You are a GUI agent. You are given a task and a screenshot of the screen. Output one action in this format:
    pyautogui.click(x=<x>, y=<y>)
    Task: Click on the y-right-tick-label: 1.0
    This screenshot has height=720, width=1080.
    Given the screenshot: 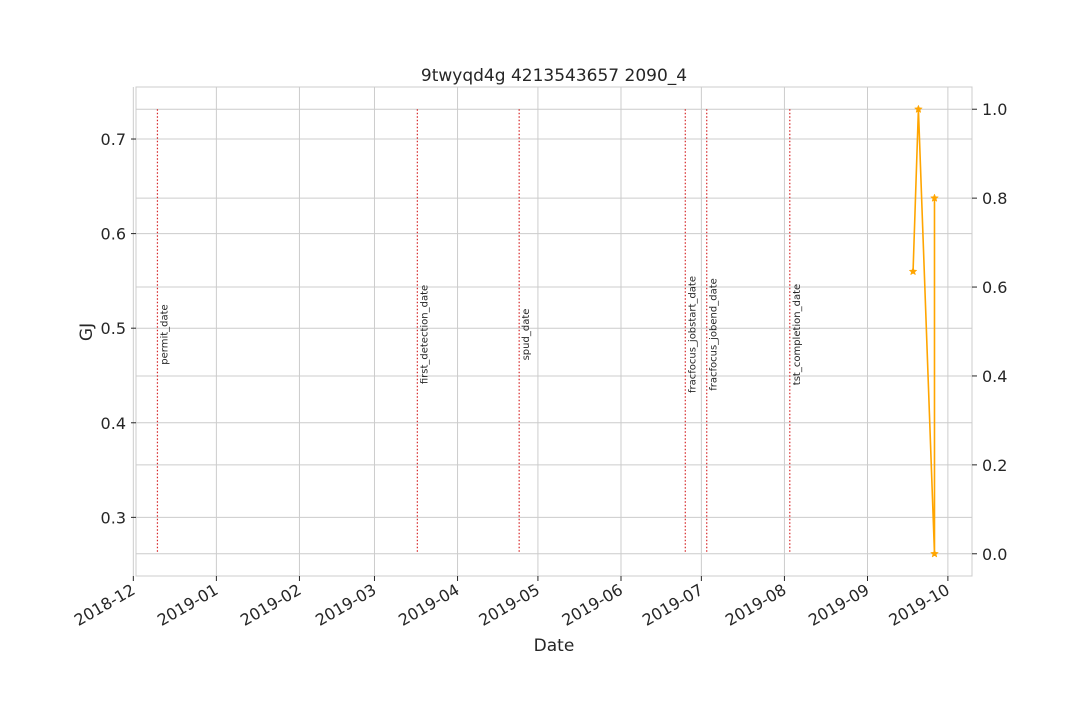 What is the action you would take?
    pyautogui.click(x=994, y=109)
    